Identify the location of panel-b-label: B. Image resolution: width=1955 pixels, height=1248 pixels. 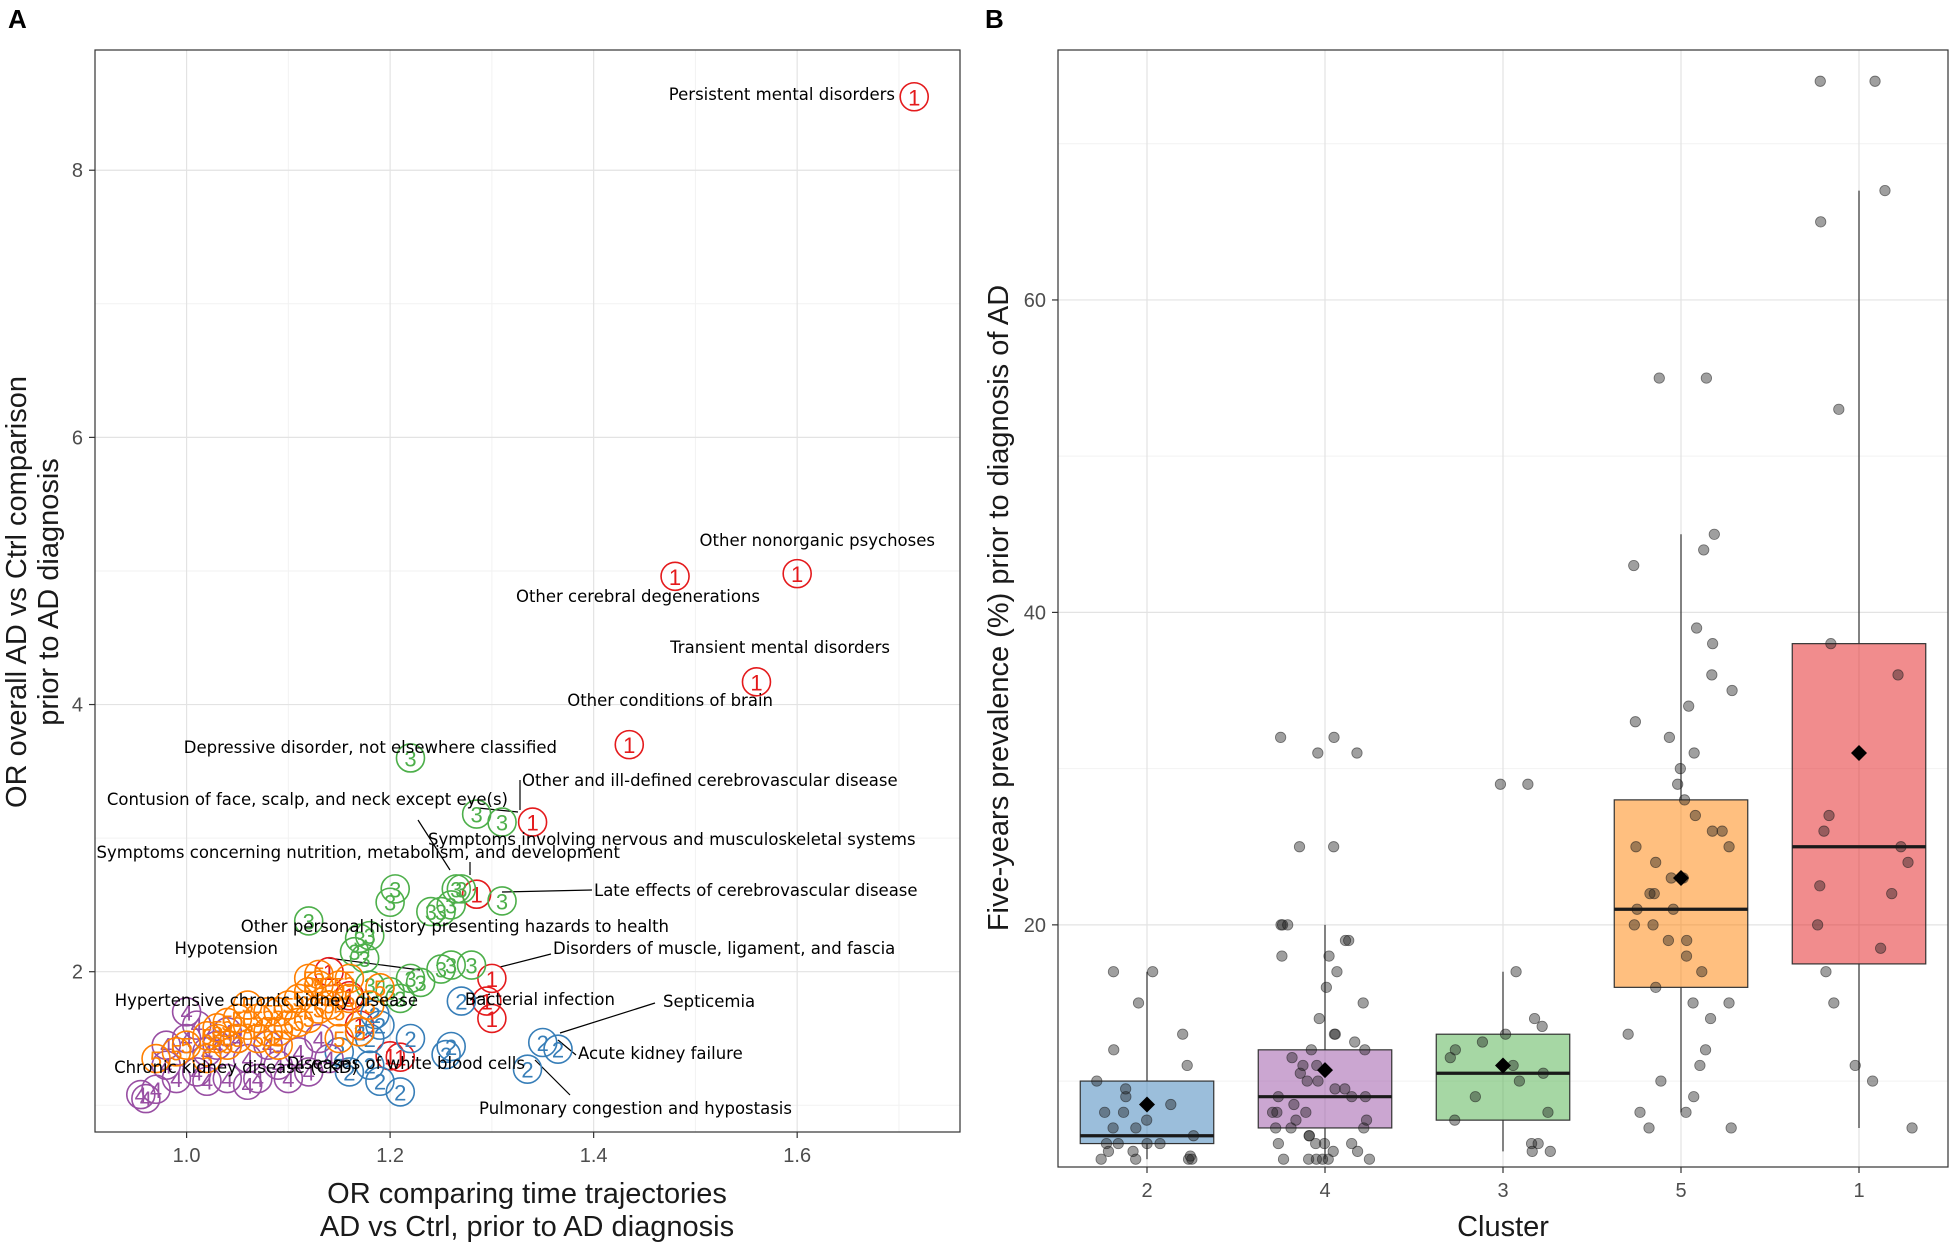
(994, 19).